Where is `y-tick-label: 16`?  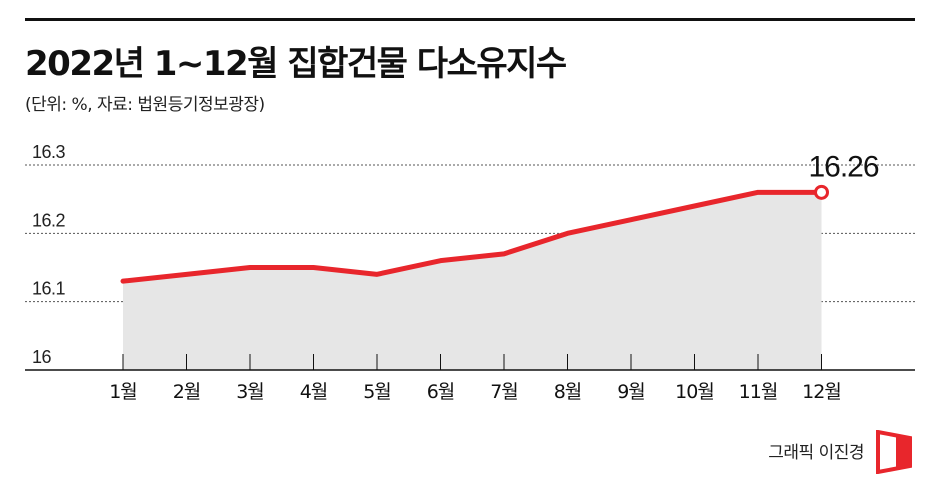 y-tick-label: 16 is located at coordinates (42, 357).